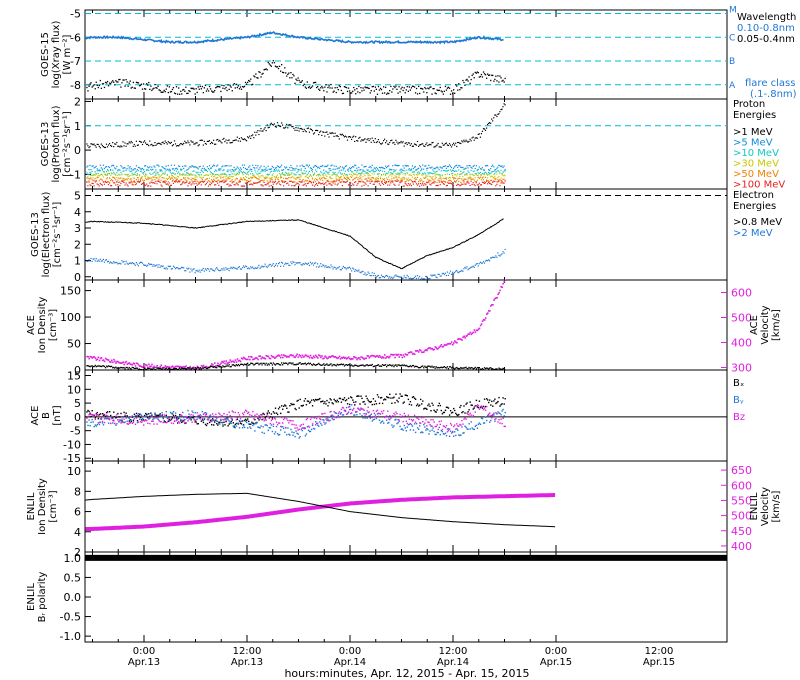  Describe the element at coordinates (350, 662) in the screenshot. I see `x-tick-label-date: Apr.14` at that location.